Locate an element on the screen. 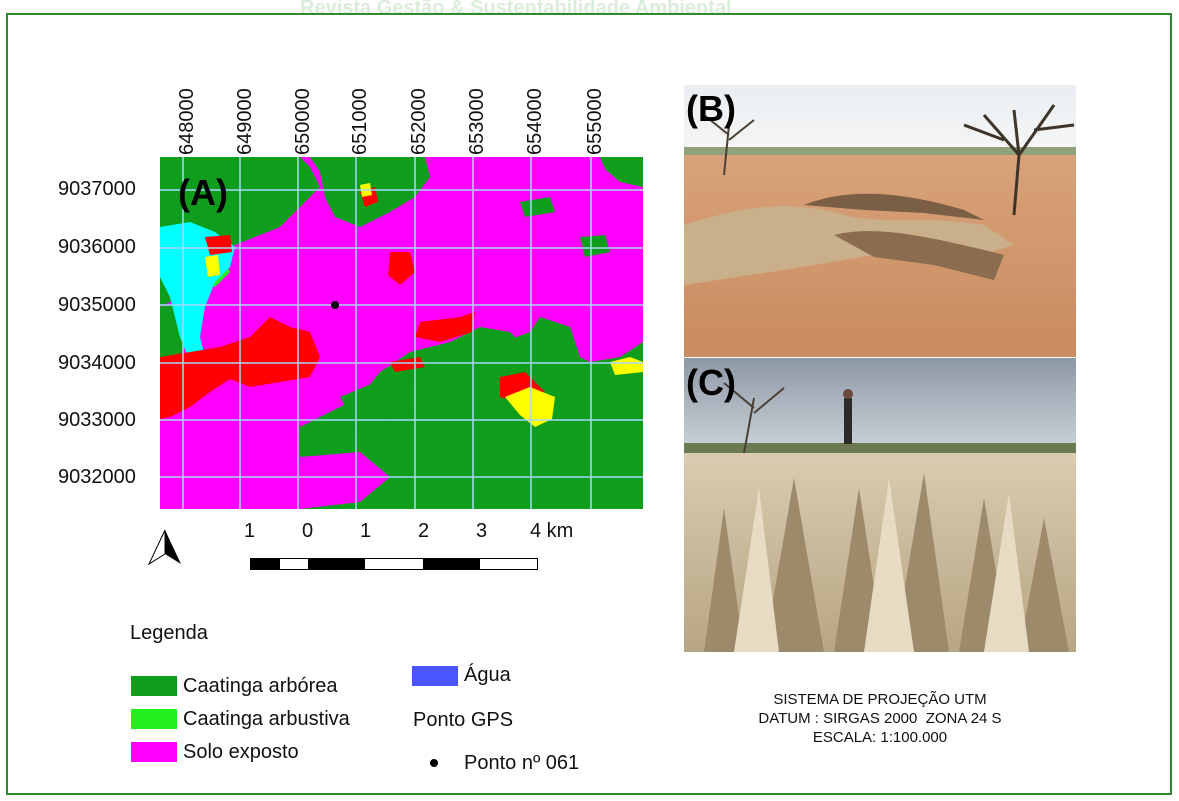 The image size is (1179, 801). x-tick: 651000 is located at coordinates (360, 121).